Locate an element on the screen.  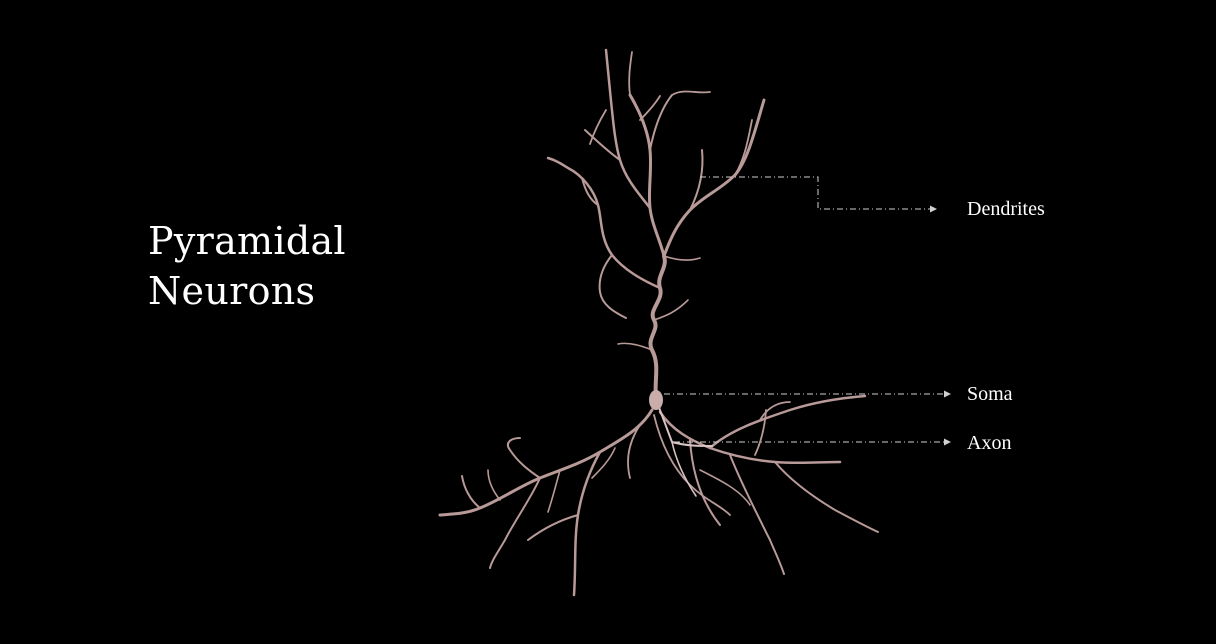
leader-soma is located at coordinates (807, 394).